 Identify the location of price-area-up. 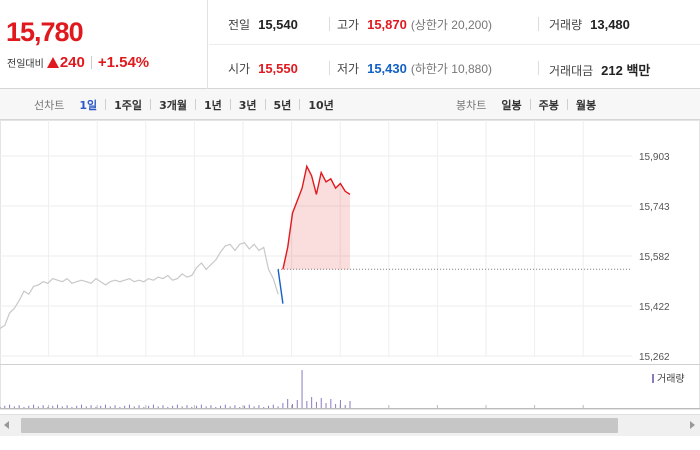
(314, 218).